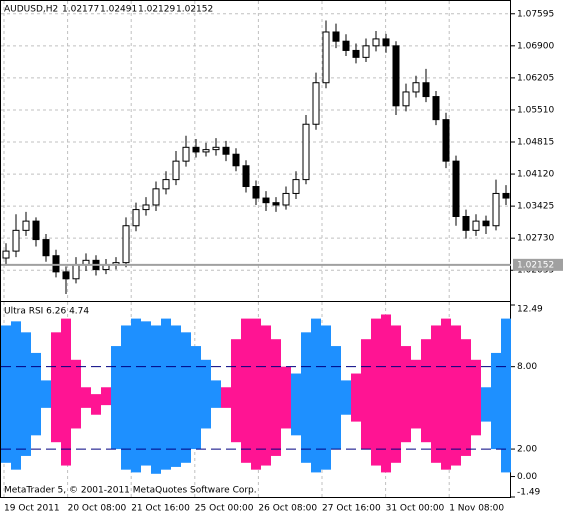 The image size is (565, 518). Describe the element at coordinates (535, 14) in the screenshot. I see `y-tick-label: 1.07595` at that location.